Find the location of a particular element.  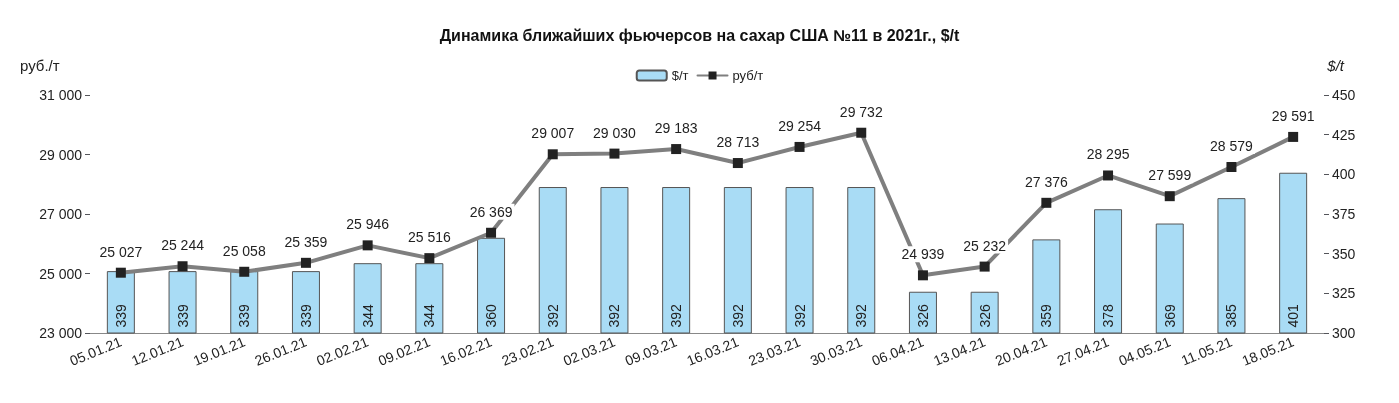

data-label: 27 376 is located at coordinates (1046, 181).